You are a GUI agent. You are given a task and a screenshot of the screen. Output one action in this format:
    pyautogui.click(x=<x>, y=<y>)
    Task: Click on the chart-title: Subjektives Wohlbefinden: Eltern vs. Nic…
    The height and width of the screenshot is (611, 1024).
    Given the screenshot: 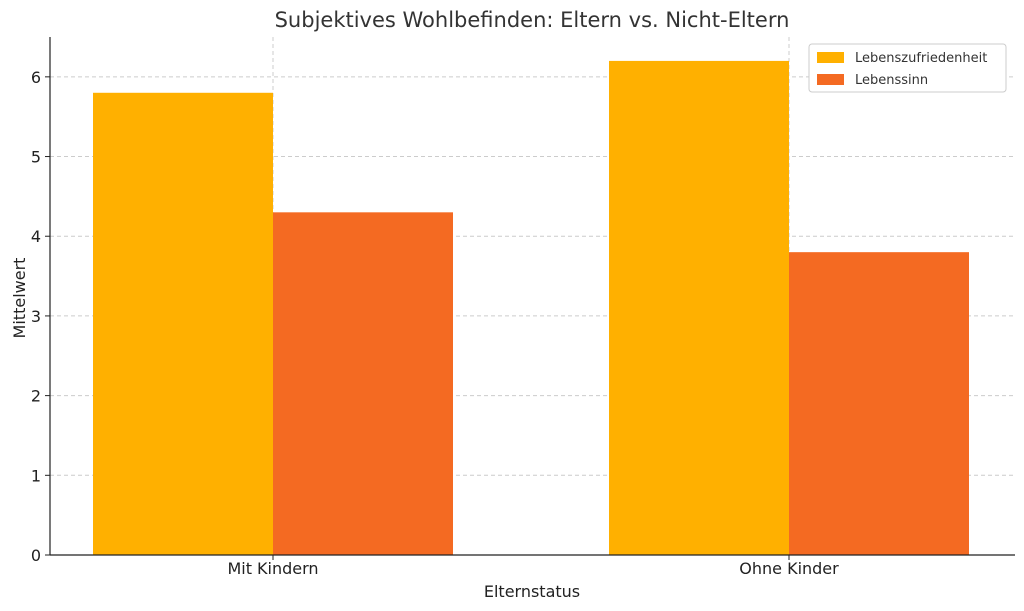 What is the action you would take?
    pyautogui.click(x=532, y=20)
    